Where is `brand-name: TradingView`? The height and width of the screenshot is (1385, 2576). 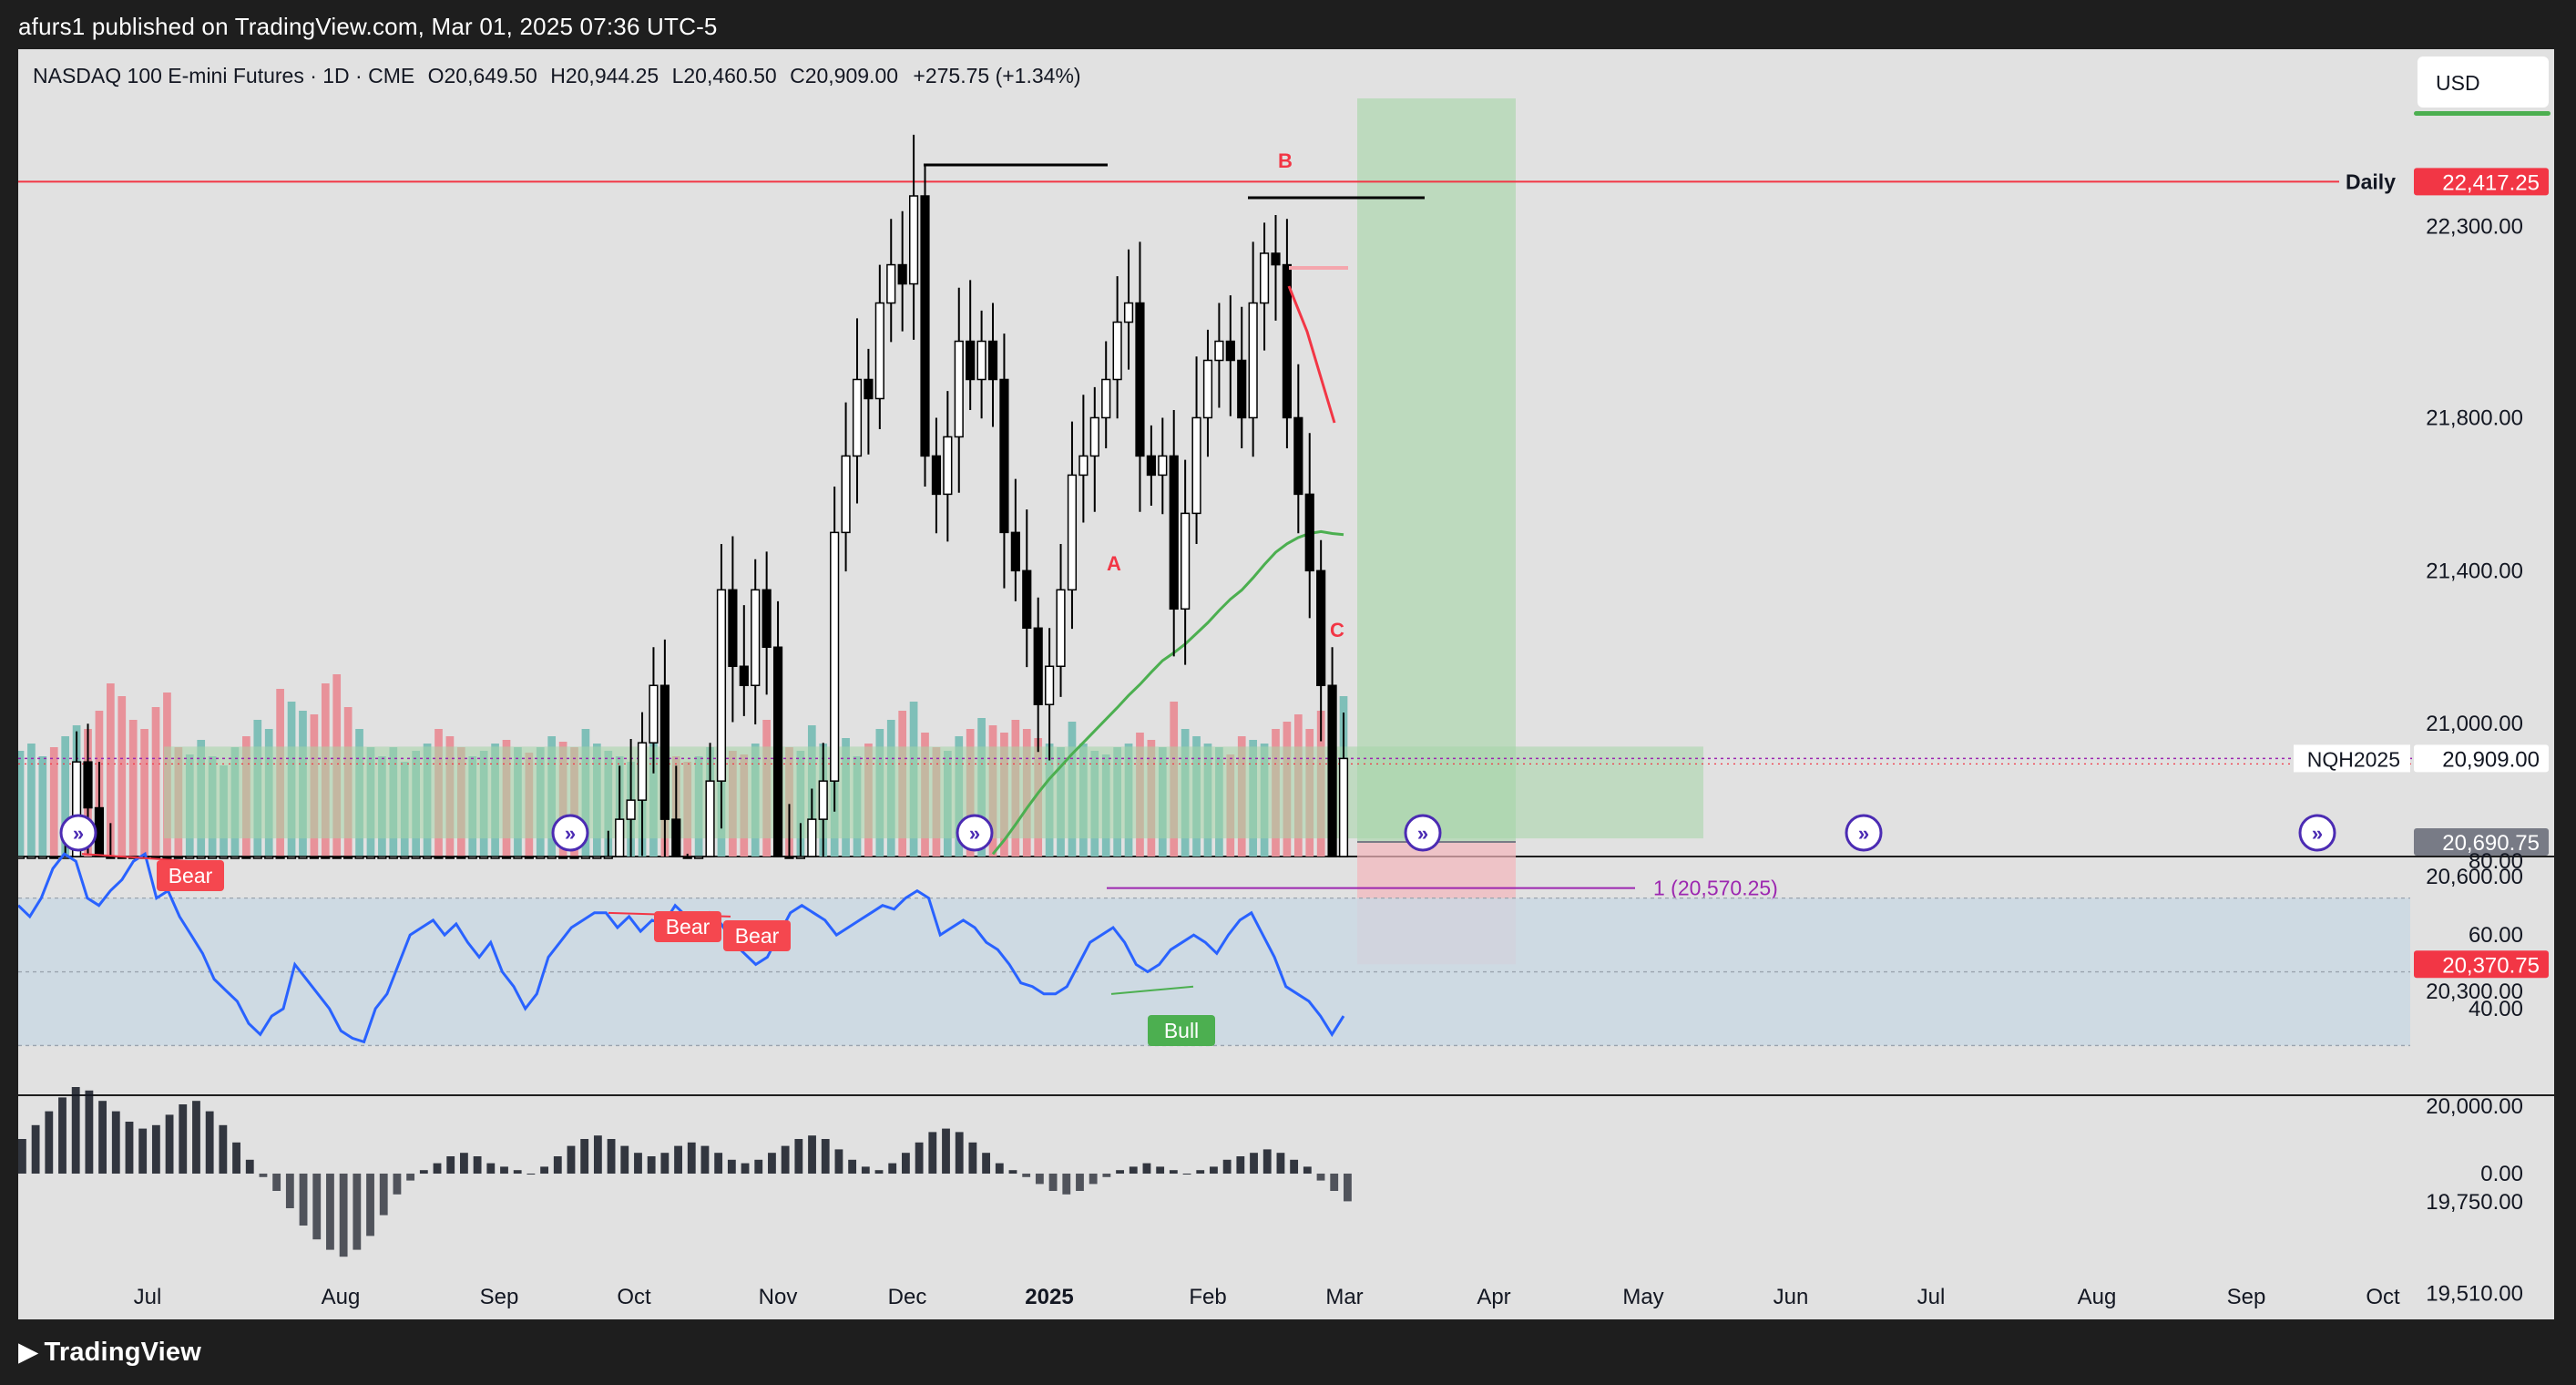
brand-name: TradingView is located at coordinates (123, 1352).